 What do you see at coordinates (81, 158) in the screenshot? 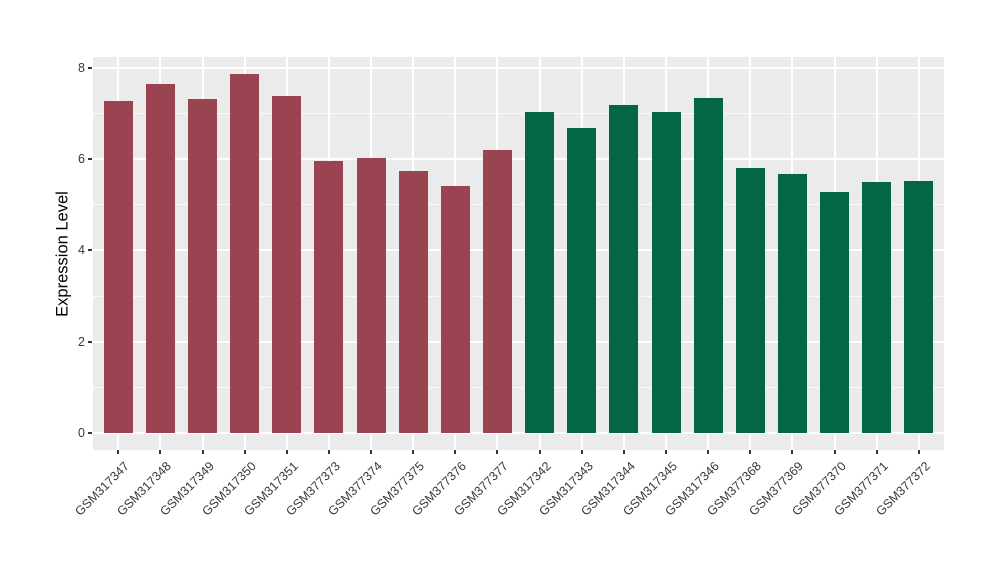
I see `y-tick-label: 6` at bounding box center [81, 158].